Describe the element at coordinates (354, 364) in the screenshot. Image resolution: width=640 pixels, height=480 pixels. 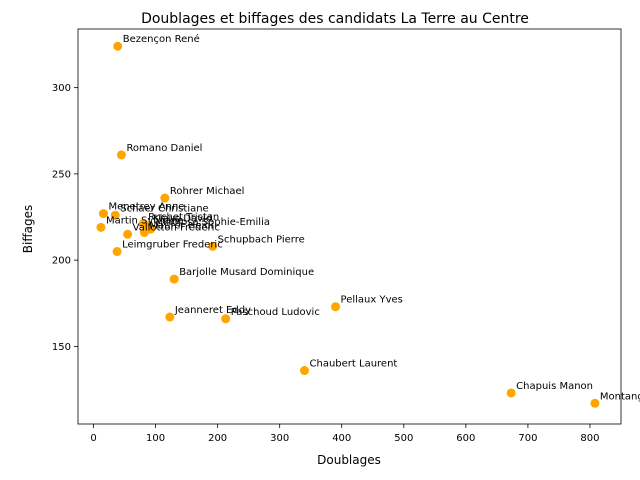
I see `point-label: Chaubert Laurent` at that location.